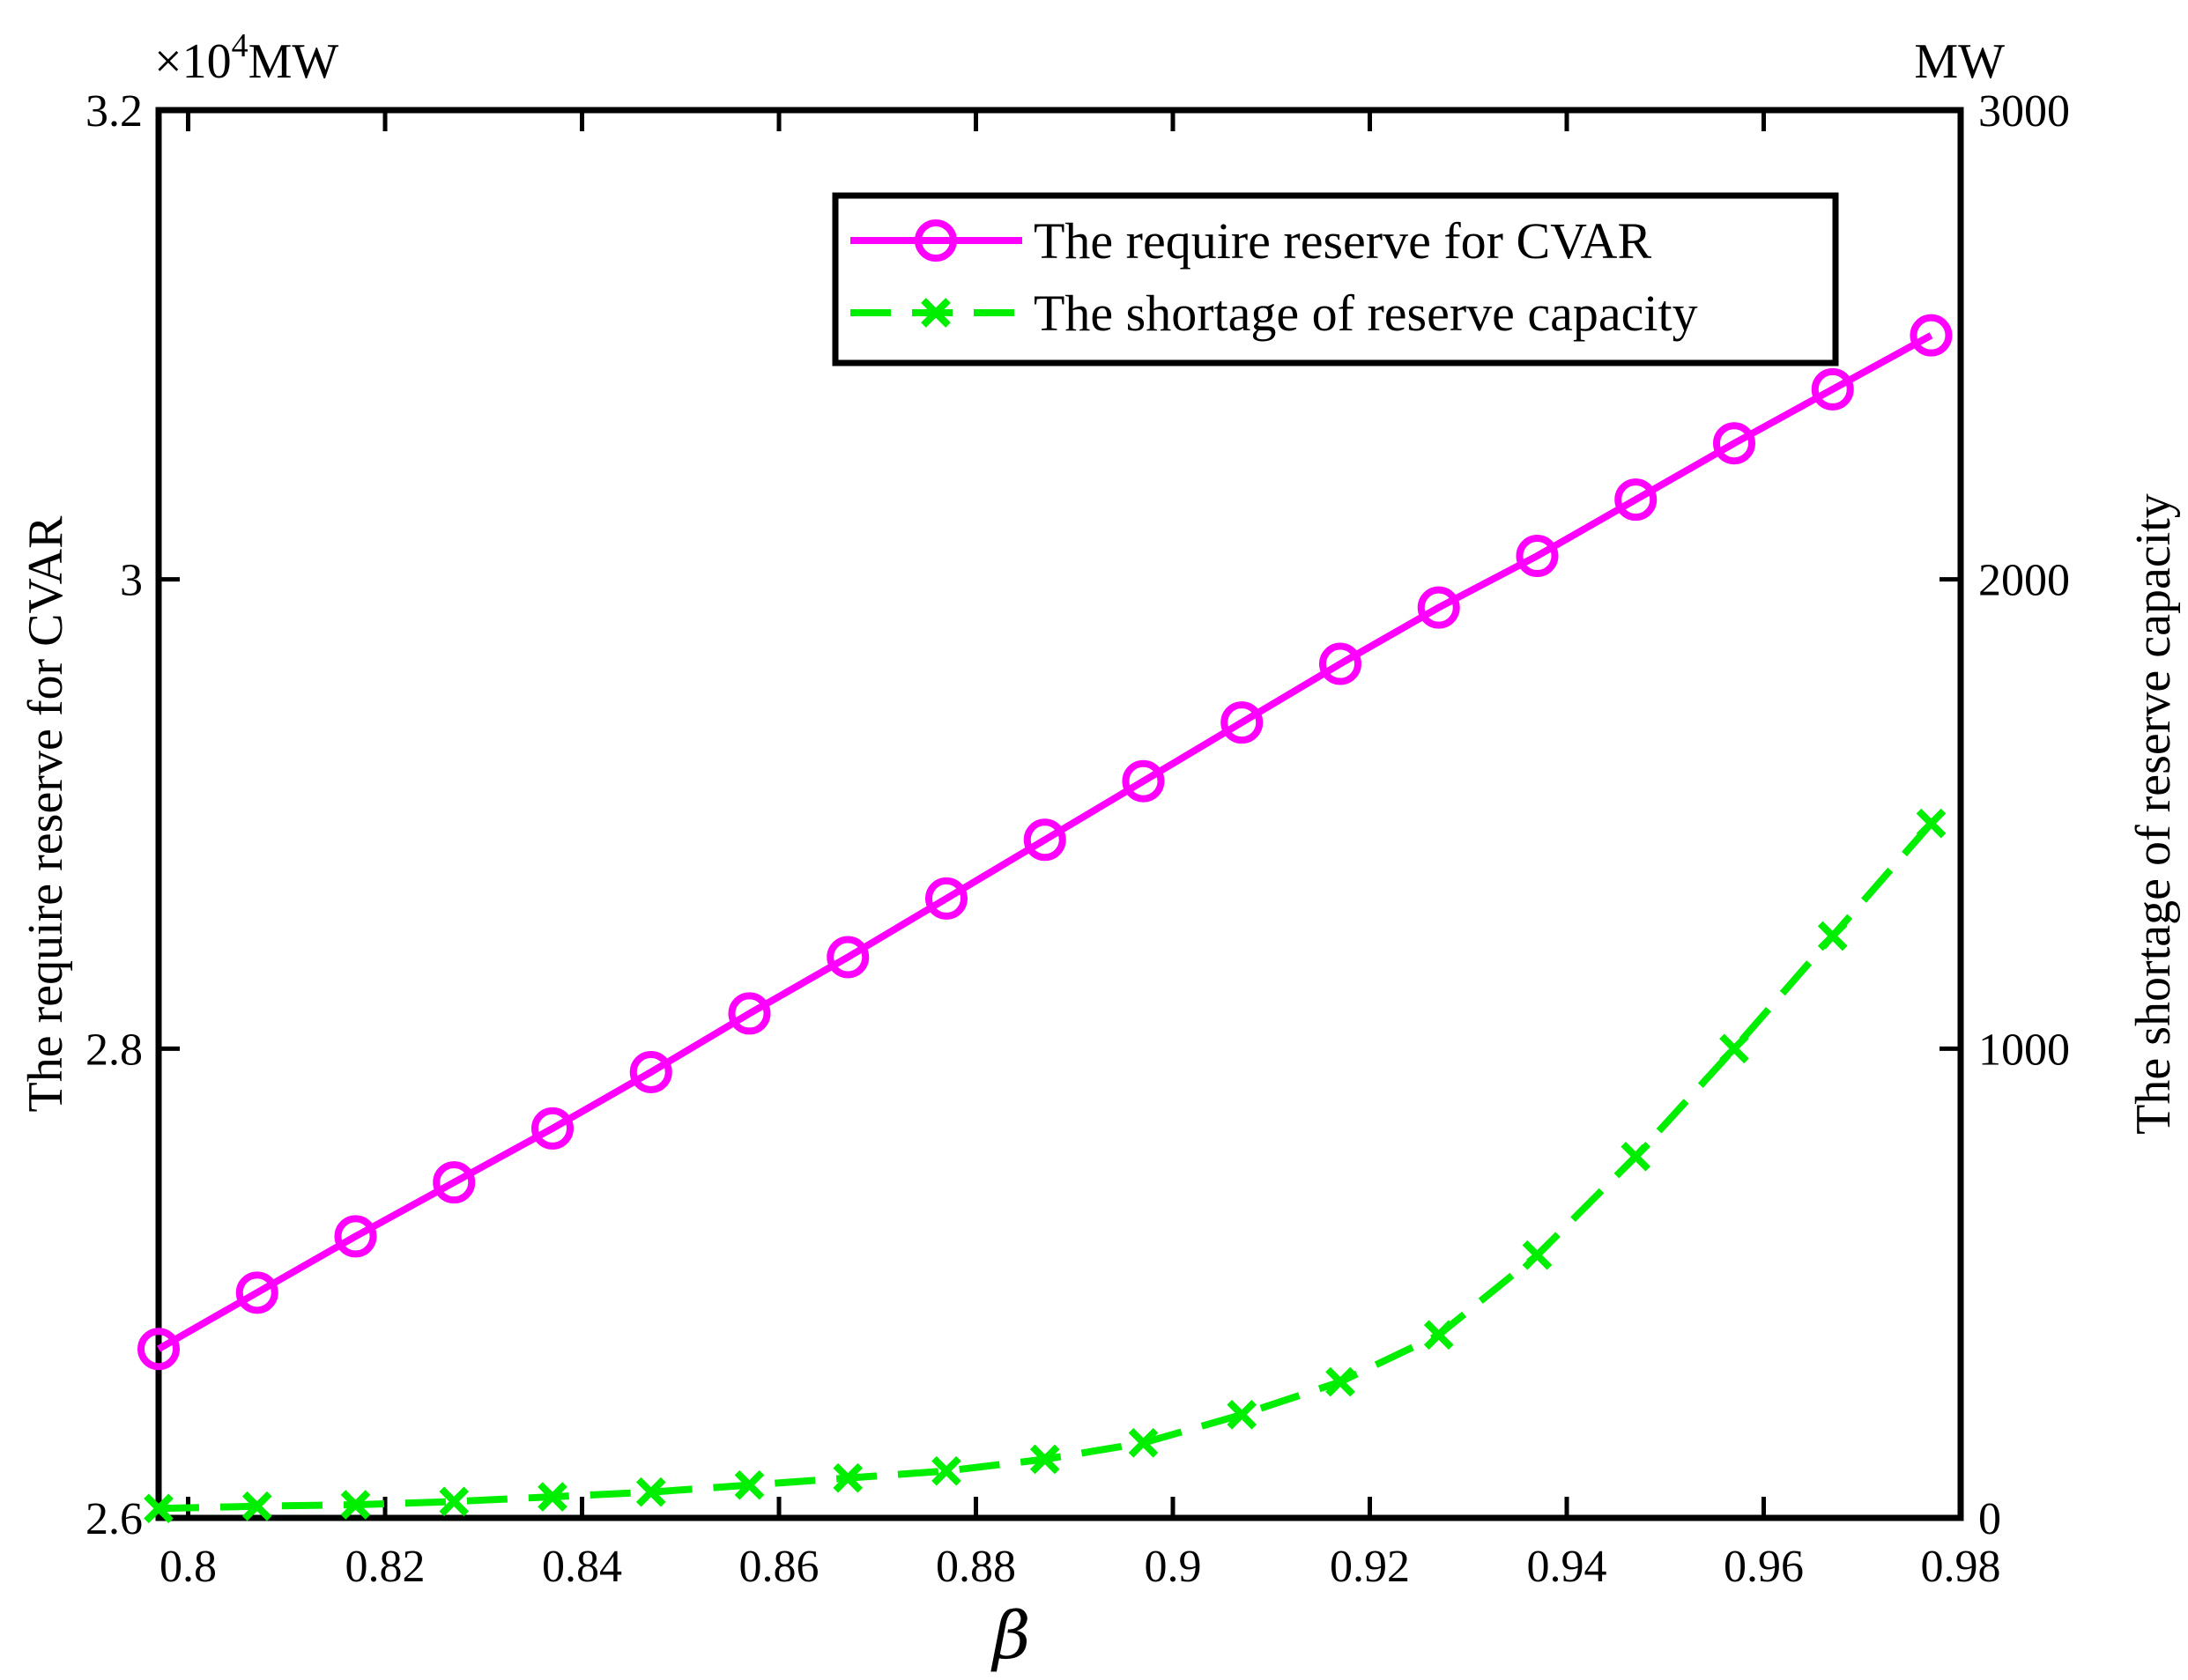  What do you see at coordinates (246, 58) in the screenshot?
I see `left-axis-unit-label: ×104MW` at bounding box center [246, 58].